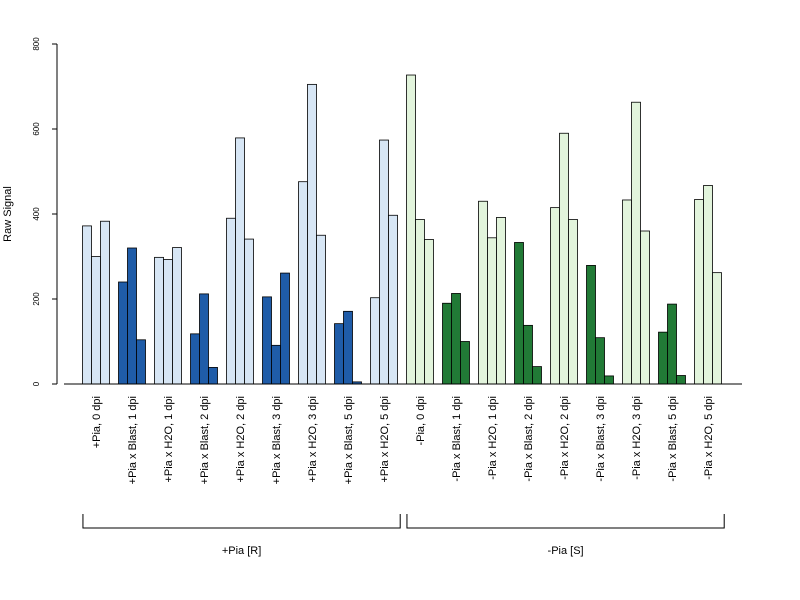 This screenshot has height=600, width=800. I want to click on group-label: -Pia [S], so click(566, 551).